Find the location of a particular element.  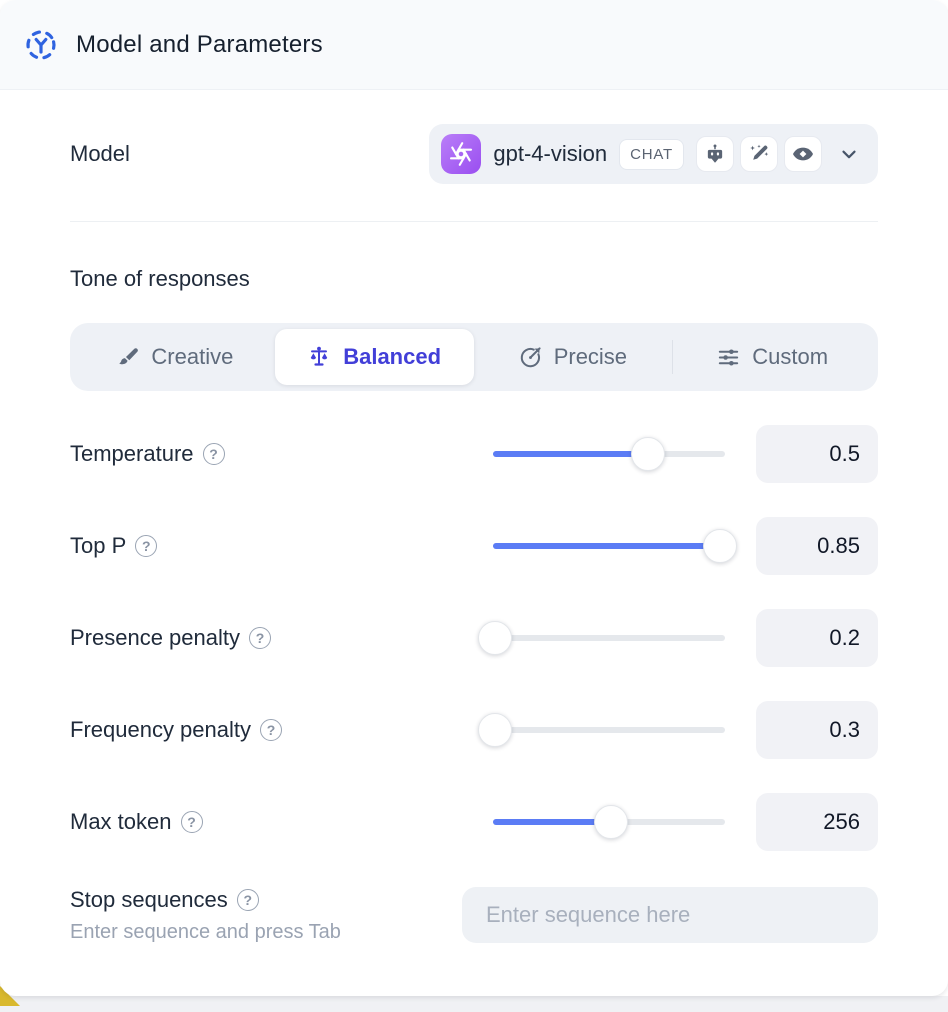

presence-penalty-slider is located at coordinates (601, 638).